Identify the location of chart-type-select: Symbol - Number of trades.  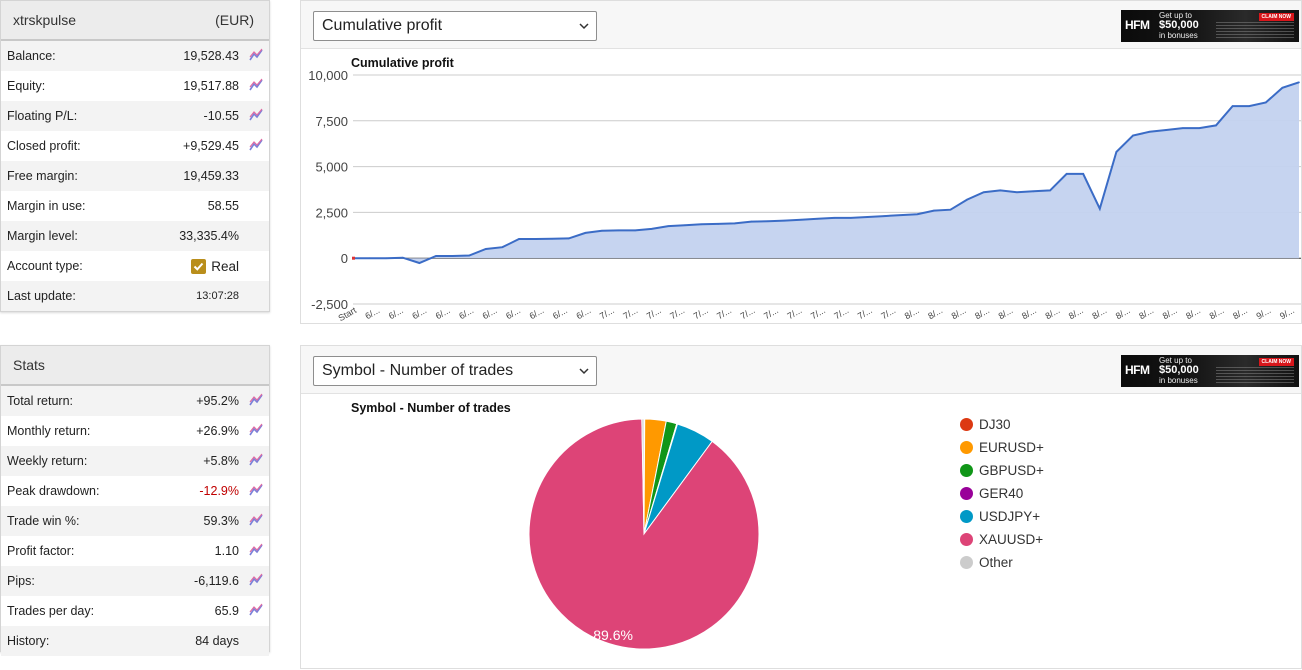
(455, 371).